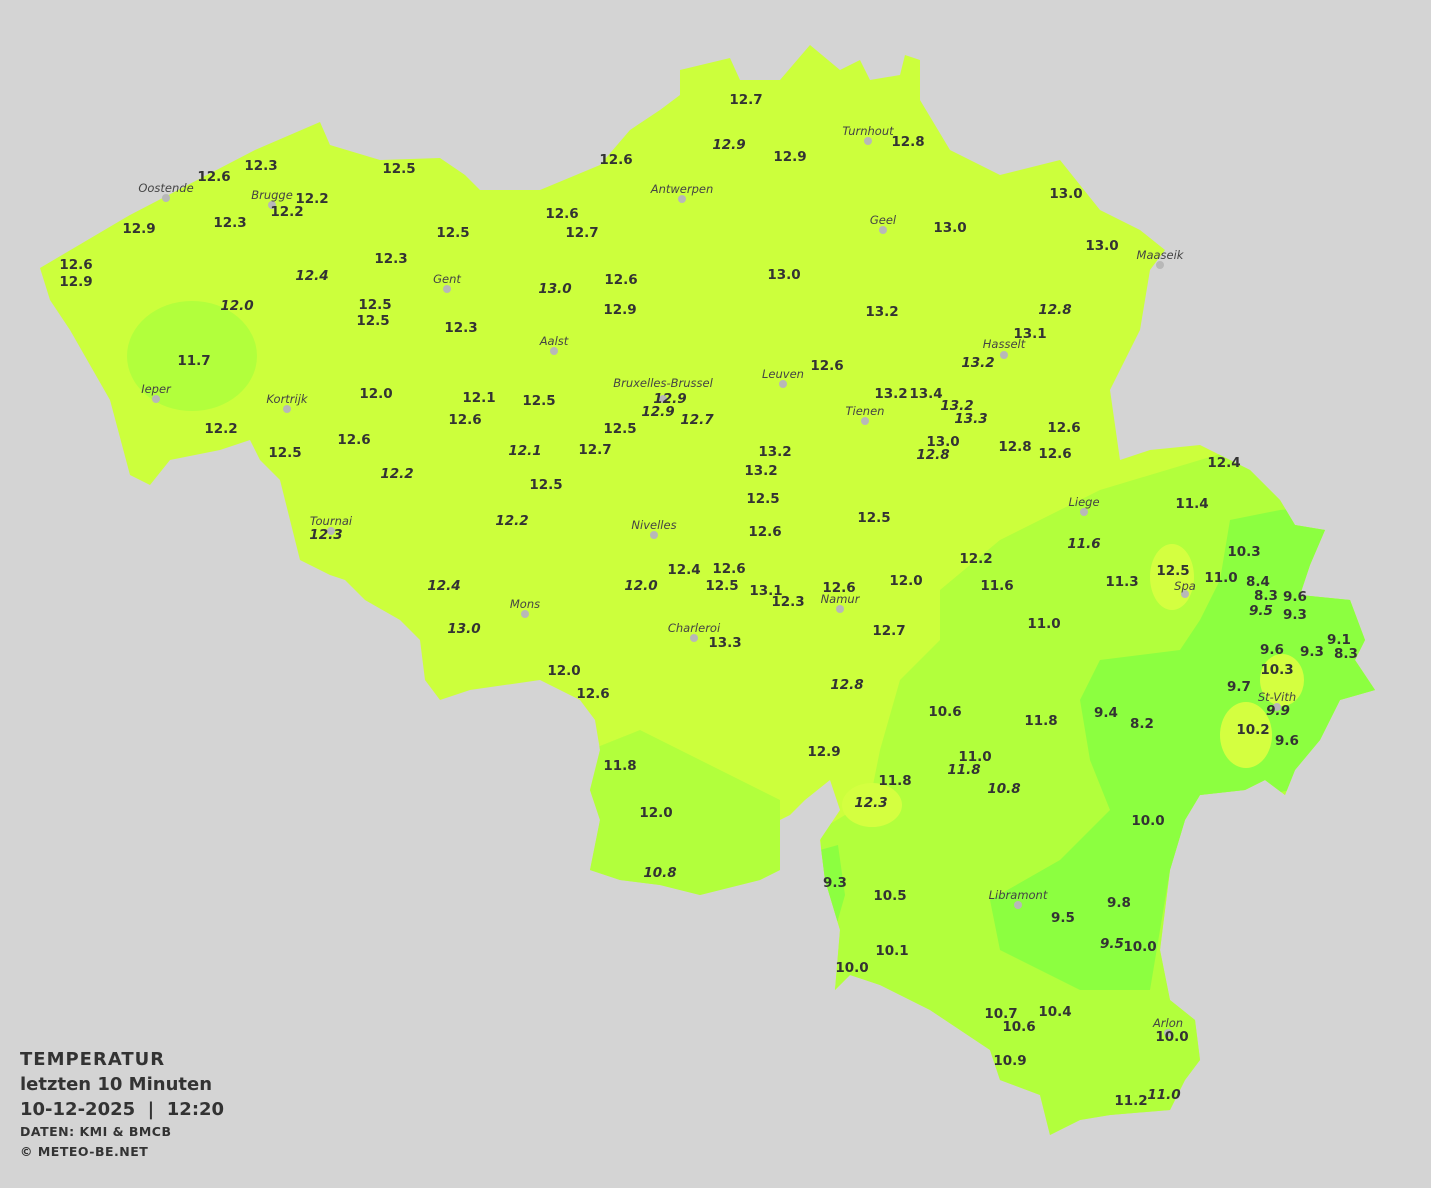 The height and width of the screenshot is (1188, 1431). I want to click on station-temperature: 9.1, so click(1339, 640).